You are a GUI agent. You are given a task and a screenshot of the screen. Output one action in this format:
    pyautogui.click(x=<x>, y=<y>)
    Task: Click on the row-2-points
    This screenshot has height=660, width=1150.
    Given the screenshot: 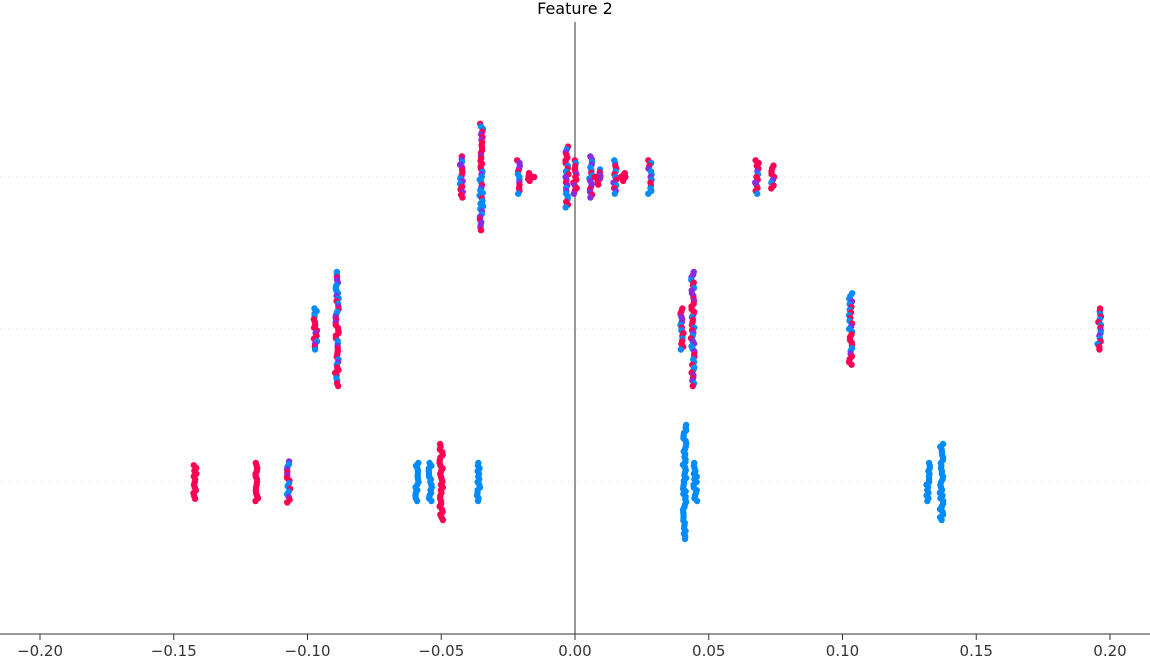 What is the action you would take?
    pyautogui.click(x=568, y=482)
    